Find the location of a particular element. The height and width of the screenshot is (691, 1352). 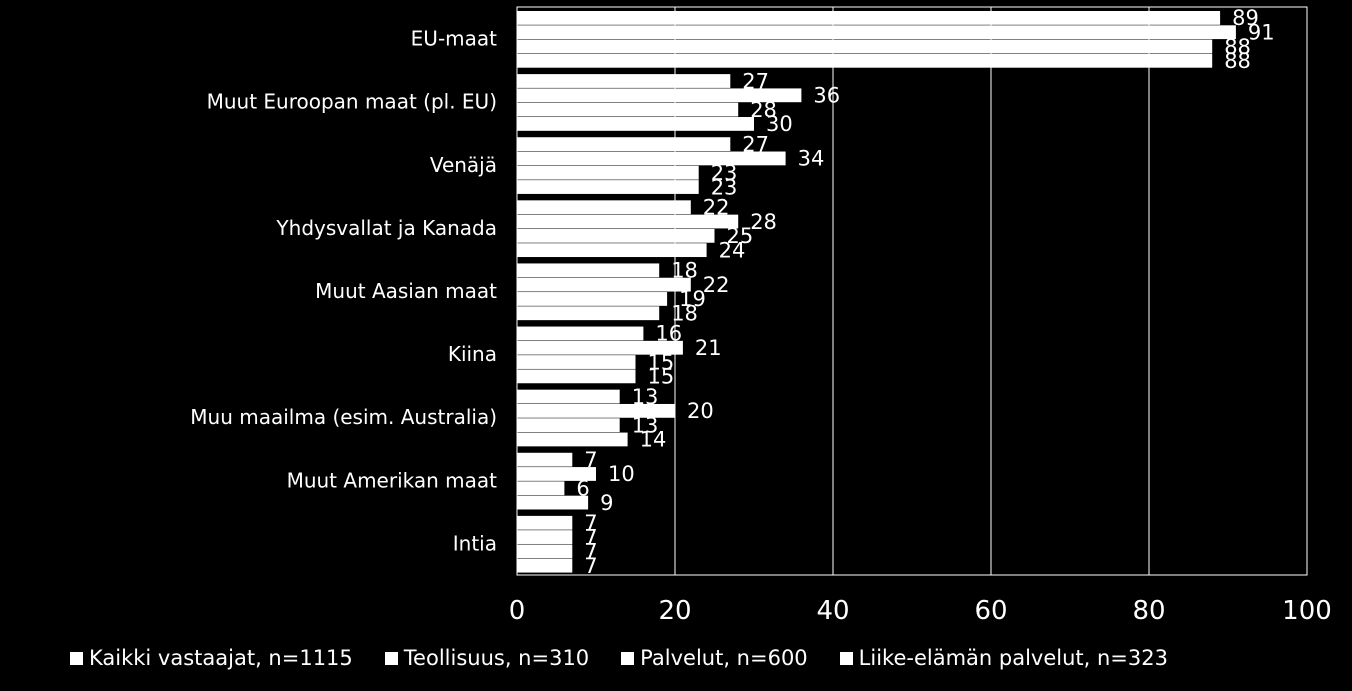

data-label: 30 is located at coordinates (779, 124).